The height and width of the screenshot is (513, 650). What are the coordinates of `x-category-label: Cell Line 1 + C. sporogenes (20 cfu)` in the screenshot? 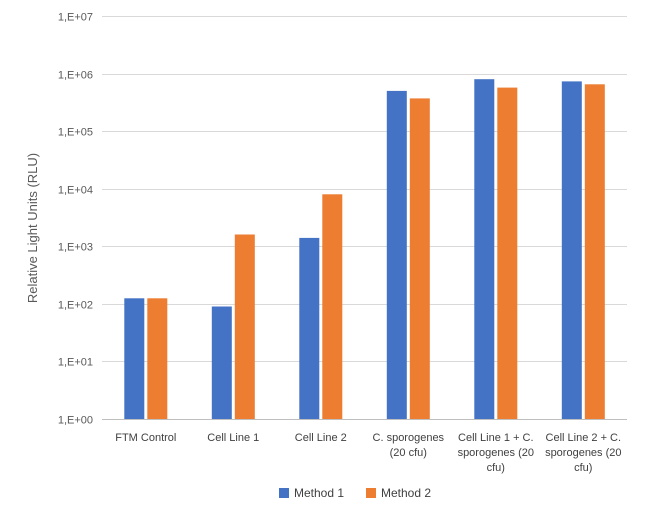 It's located at (496, 453).